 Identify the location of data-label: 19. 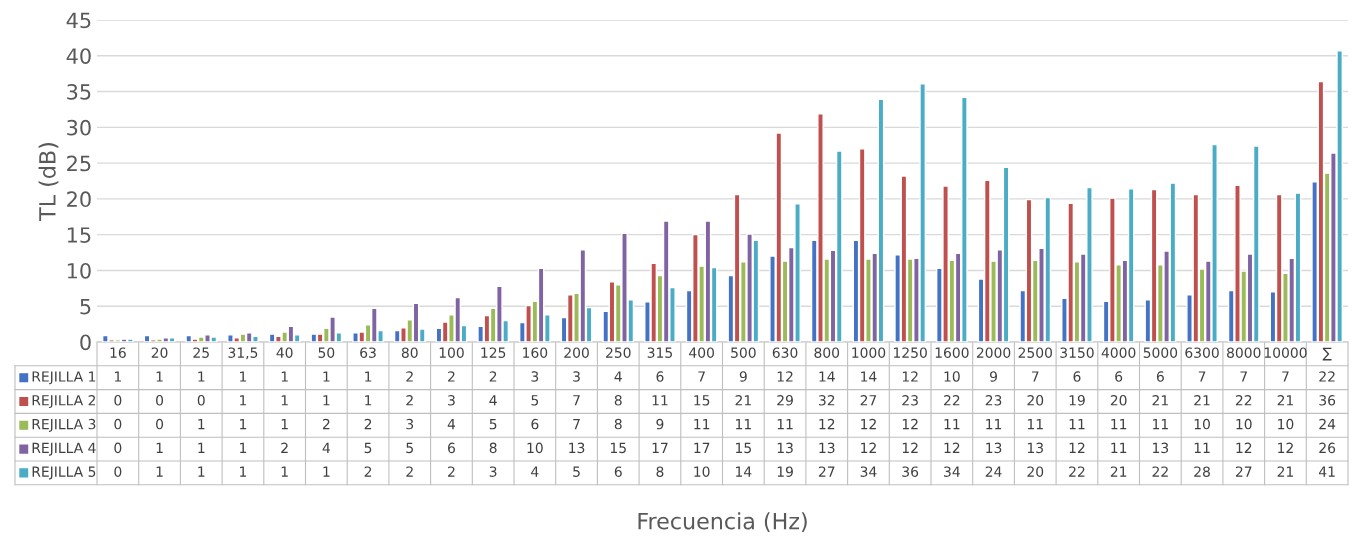
(1077, 400).